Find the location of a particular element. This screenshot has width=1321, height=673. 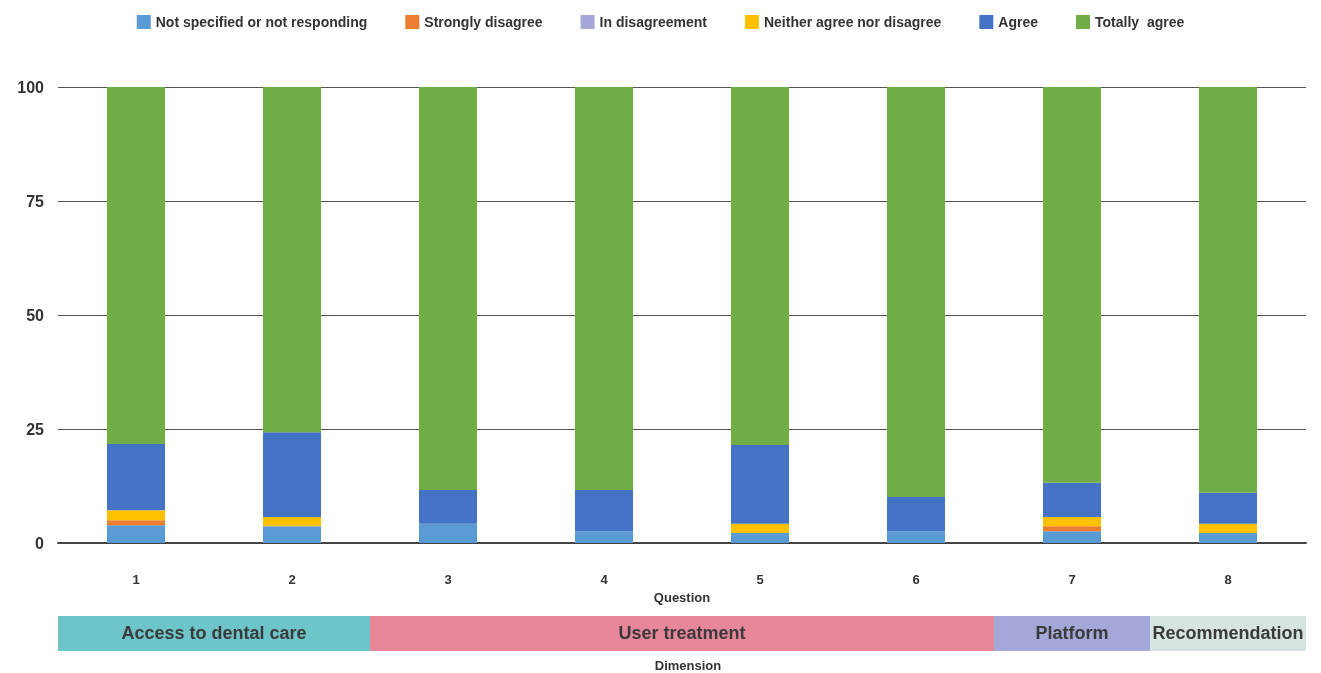

legend-label: Not specified or not responding is located at coordinates (261, 22).